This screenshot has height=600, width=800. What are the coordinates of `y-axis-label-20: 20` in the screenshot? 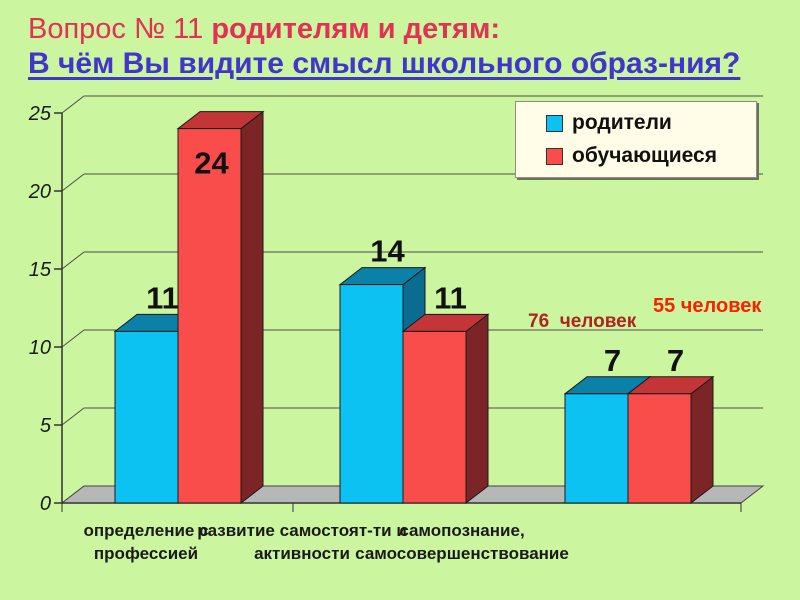 It's located at (39, 192).